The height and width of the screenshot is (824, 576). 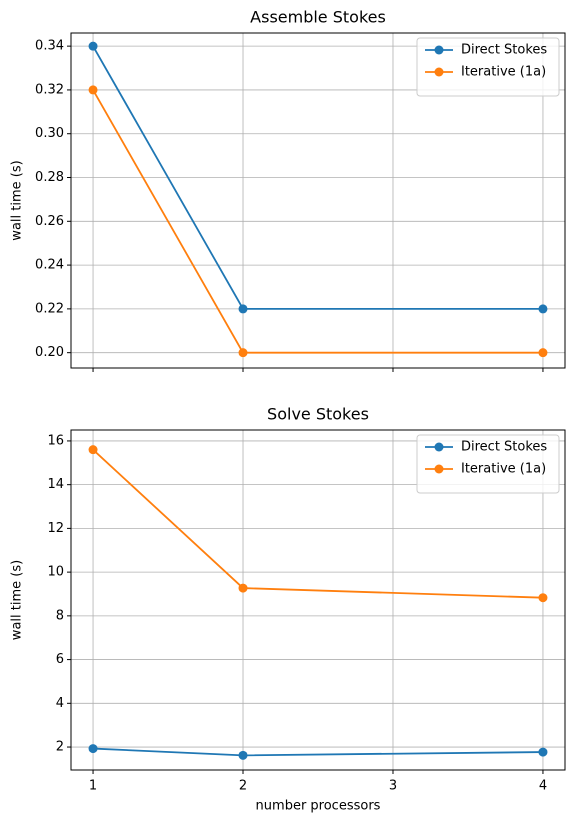 What do you see at coordinates (60, 703) in the screenshot?
I see `y-tick-label: 4` at bounding box center [60, 703].